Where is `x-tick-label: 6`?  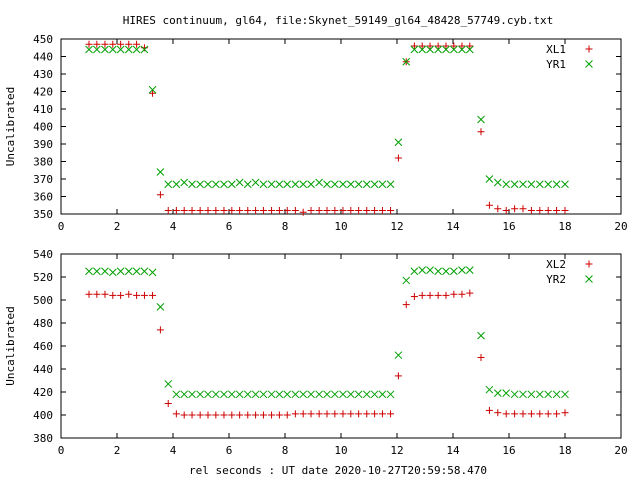
x-tick-label: 6 is located at coordinates (229, 226).